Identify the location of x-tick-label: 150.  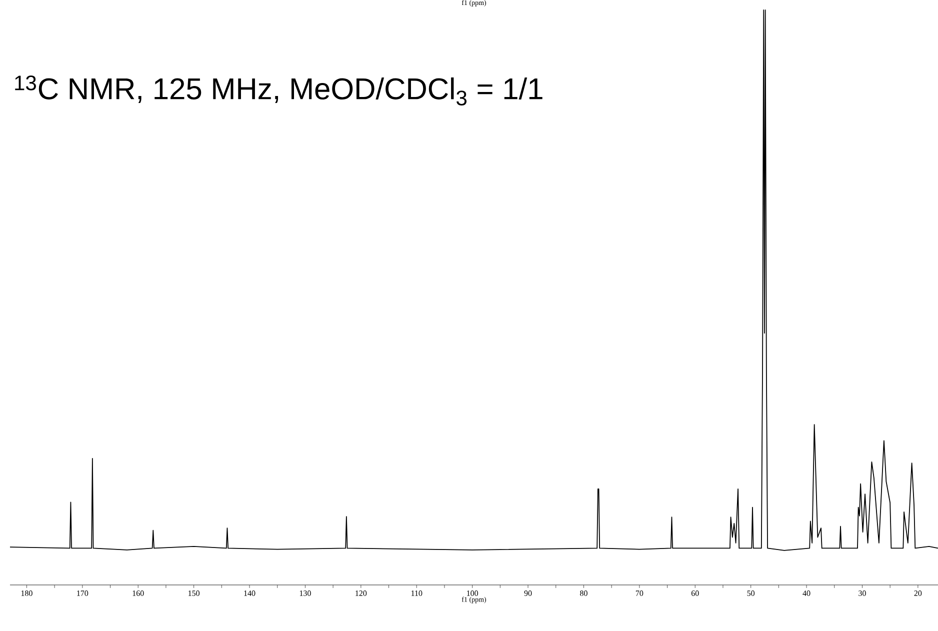
(194, 593).